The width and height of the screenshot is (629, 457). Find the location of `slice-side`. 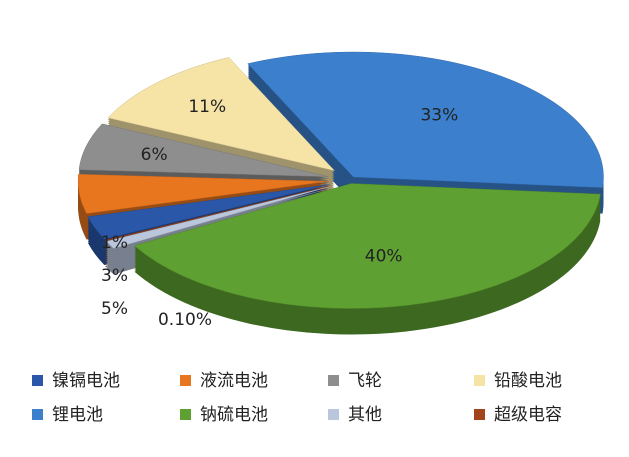

slice-side is located at coordinates (218, 219).